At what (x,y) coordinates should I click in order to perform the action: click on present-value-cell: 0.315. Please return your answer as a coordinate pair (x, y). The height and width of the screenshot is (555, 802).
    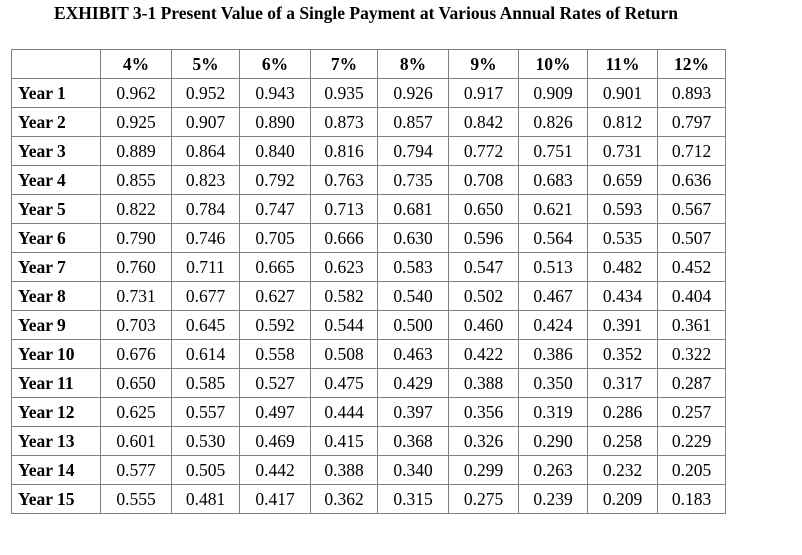
    Looking at the image, I should click on (413, 499).